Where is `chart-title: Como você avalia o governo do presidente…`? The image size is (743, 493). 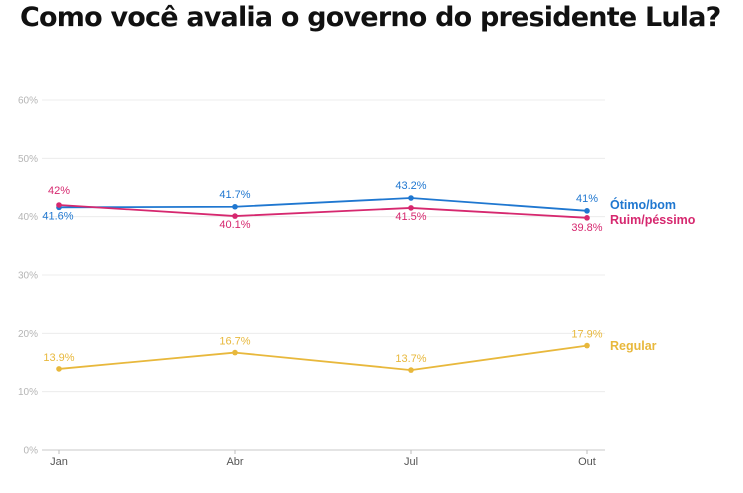 chart-title: Como você avalia o governo do presidente… is located at coordinates (370, 17).